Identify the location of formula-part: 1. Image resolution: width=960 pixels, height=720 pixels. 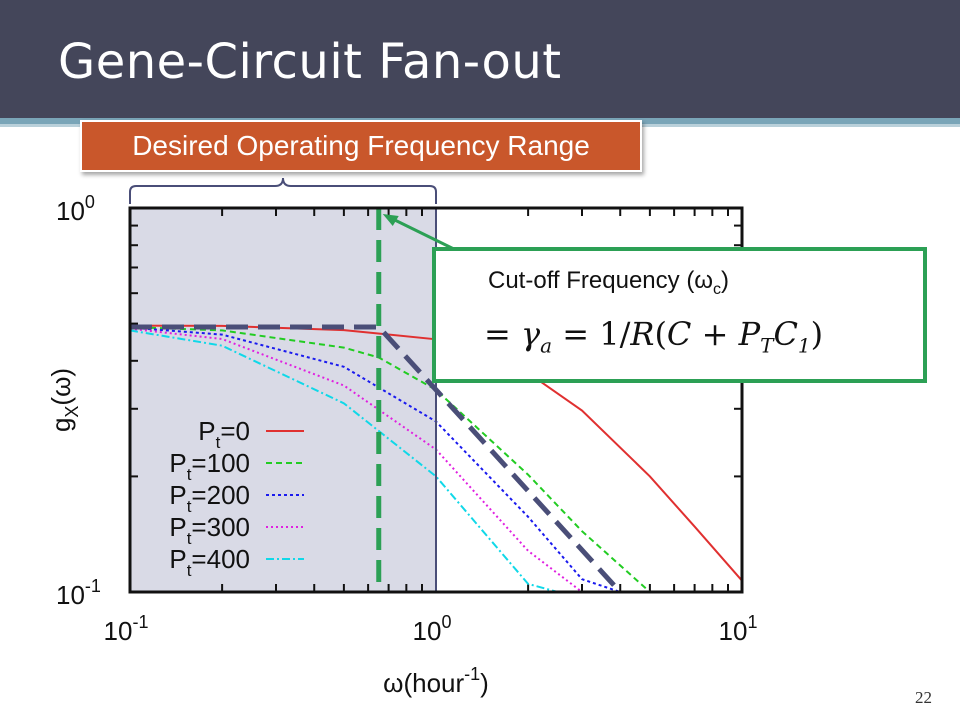
(804, 345).